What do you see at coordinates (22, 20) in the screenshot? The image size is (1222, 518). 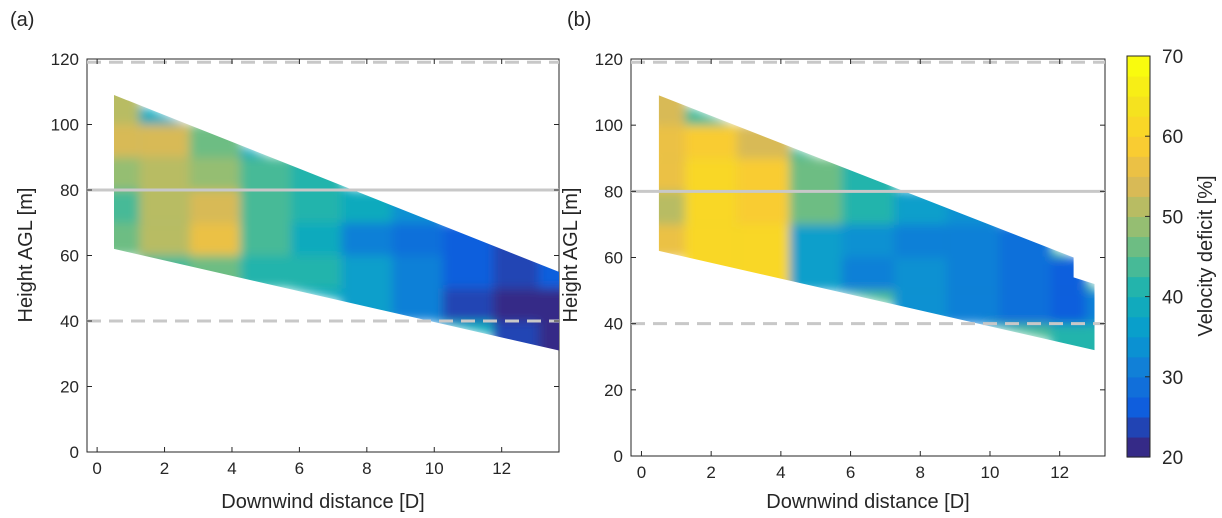 I see `panel-a-label: (a)` at bounding box center [22, 20].